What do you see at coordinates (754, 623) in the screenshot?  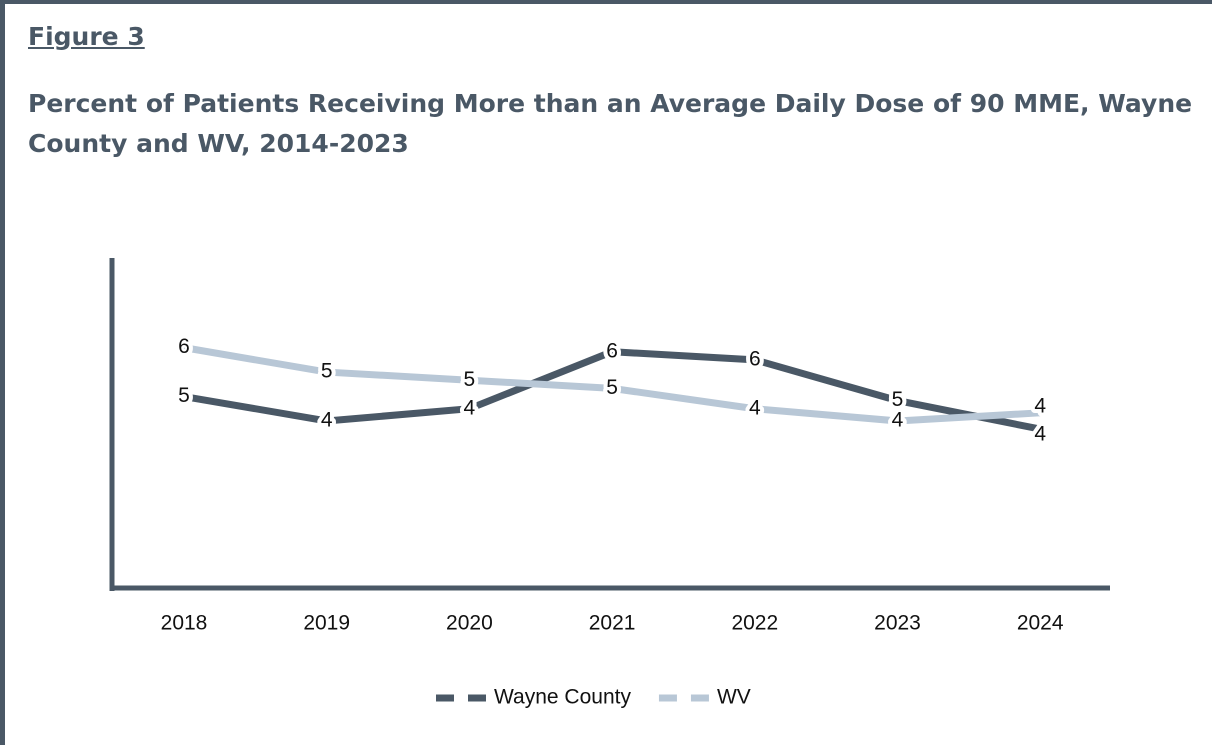 I see `x-tick-label: 2022` at bounding box center [754, 623].